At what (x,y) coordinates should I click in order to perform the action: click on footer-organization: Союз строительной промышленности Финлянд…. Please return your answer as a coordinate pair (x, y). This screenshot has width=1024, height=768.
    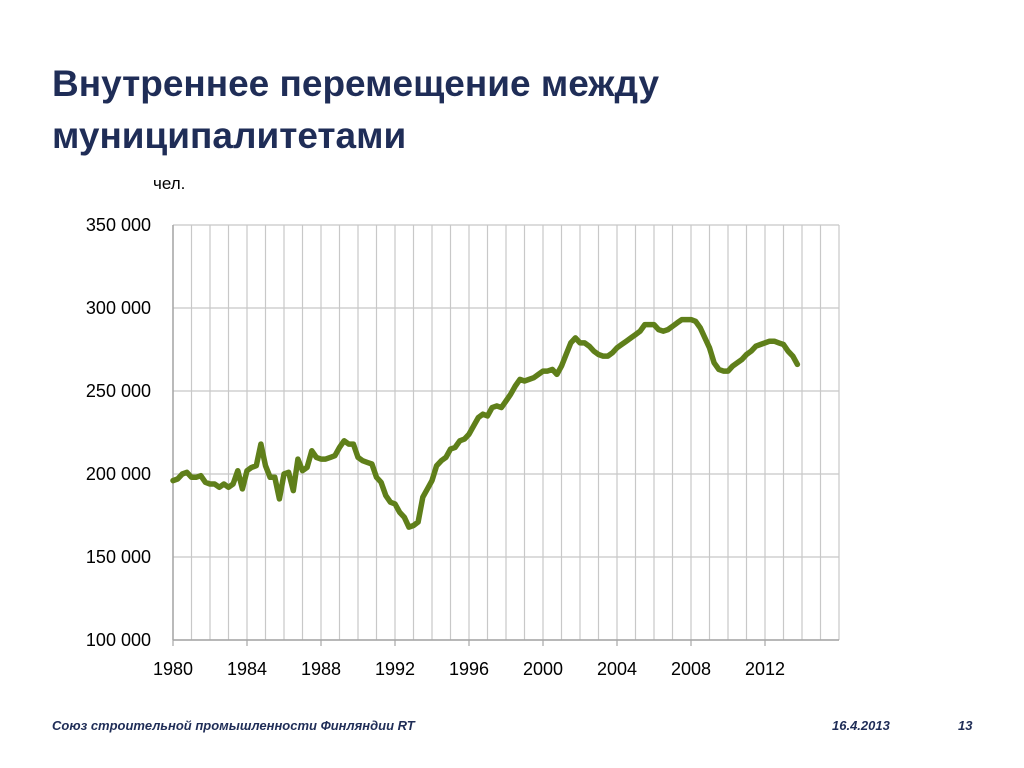
    Looking at the image, I should click on (233, 725).